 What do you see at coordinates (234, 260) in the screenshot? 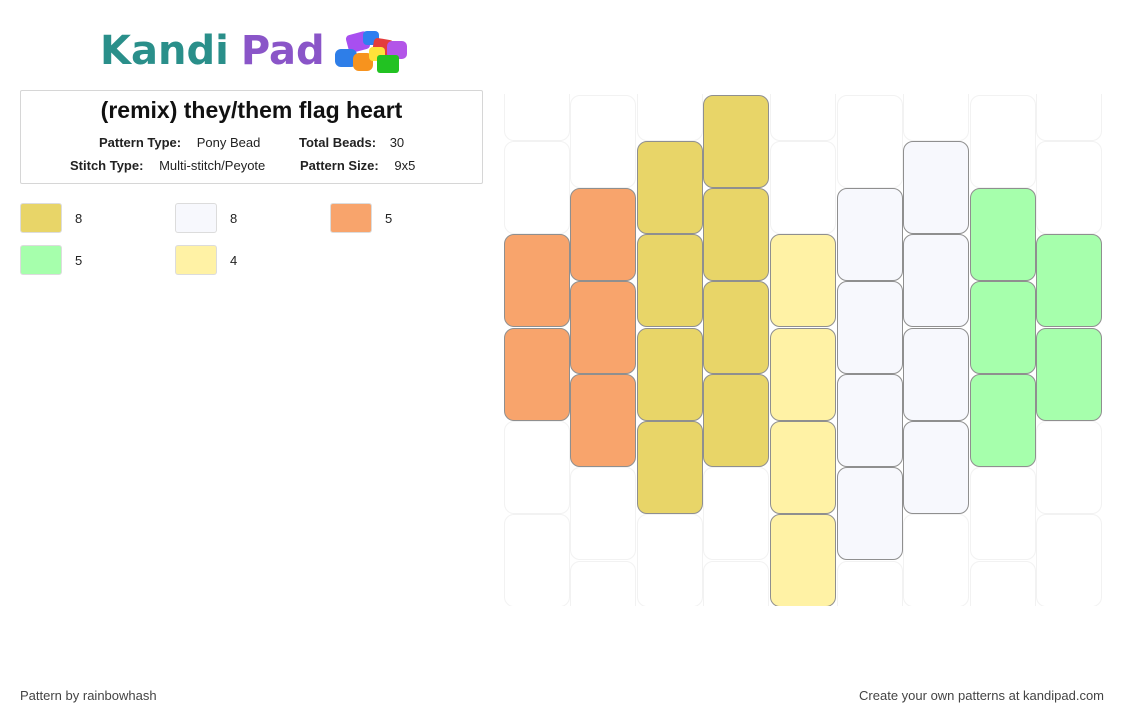
I see `color-swatch-count: 4` at bounding box center [234, 260].